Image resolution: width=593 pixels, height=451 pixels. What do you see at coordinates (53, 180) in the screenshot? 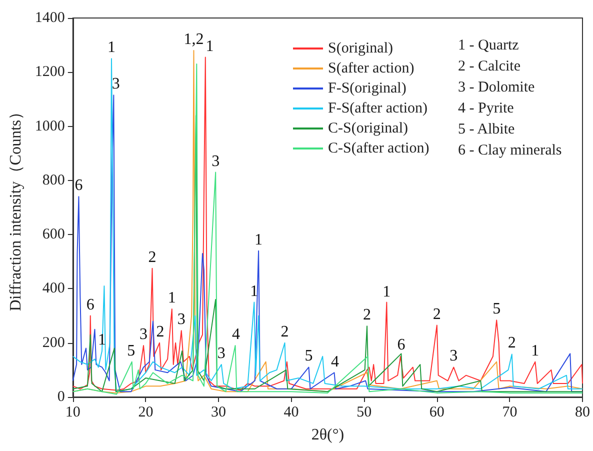
I see `y-tick-label: 800` at bounding box center [53, 180].